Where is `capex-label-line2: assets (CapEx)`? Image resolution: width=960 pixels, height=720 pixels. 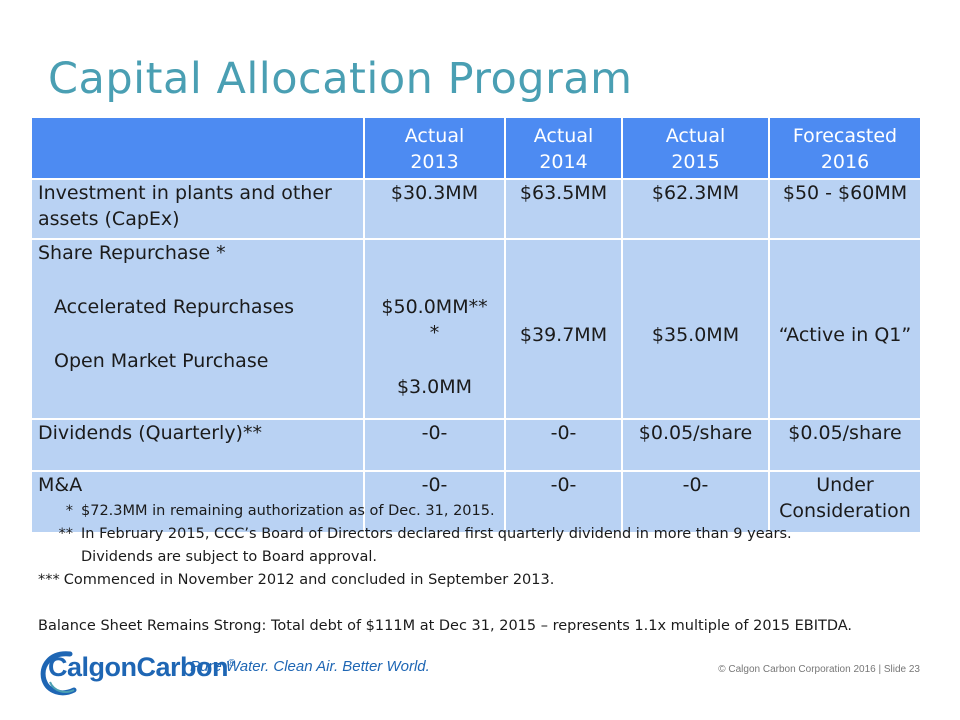 capex-label-line2: assets (CapEx) is located at coordinates (109, 219).